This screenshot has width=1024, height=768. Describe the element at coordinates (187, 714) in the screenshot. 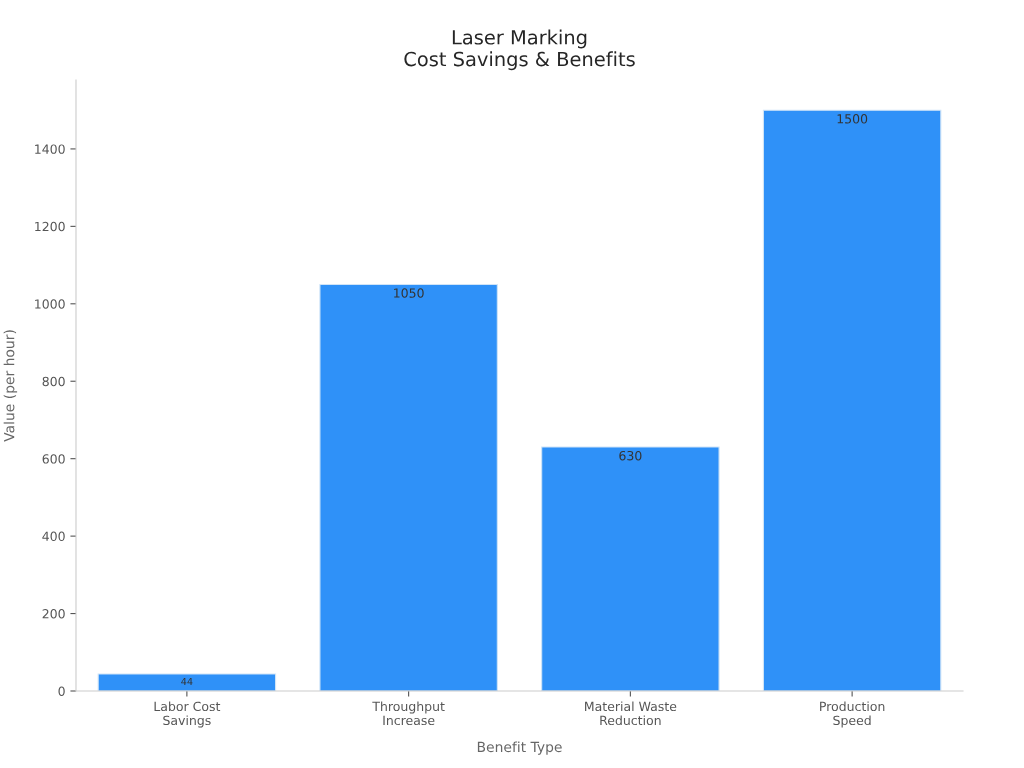

I see `x-tick-label: Labor Cost Savings` at that location.